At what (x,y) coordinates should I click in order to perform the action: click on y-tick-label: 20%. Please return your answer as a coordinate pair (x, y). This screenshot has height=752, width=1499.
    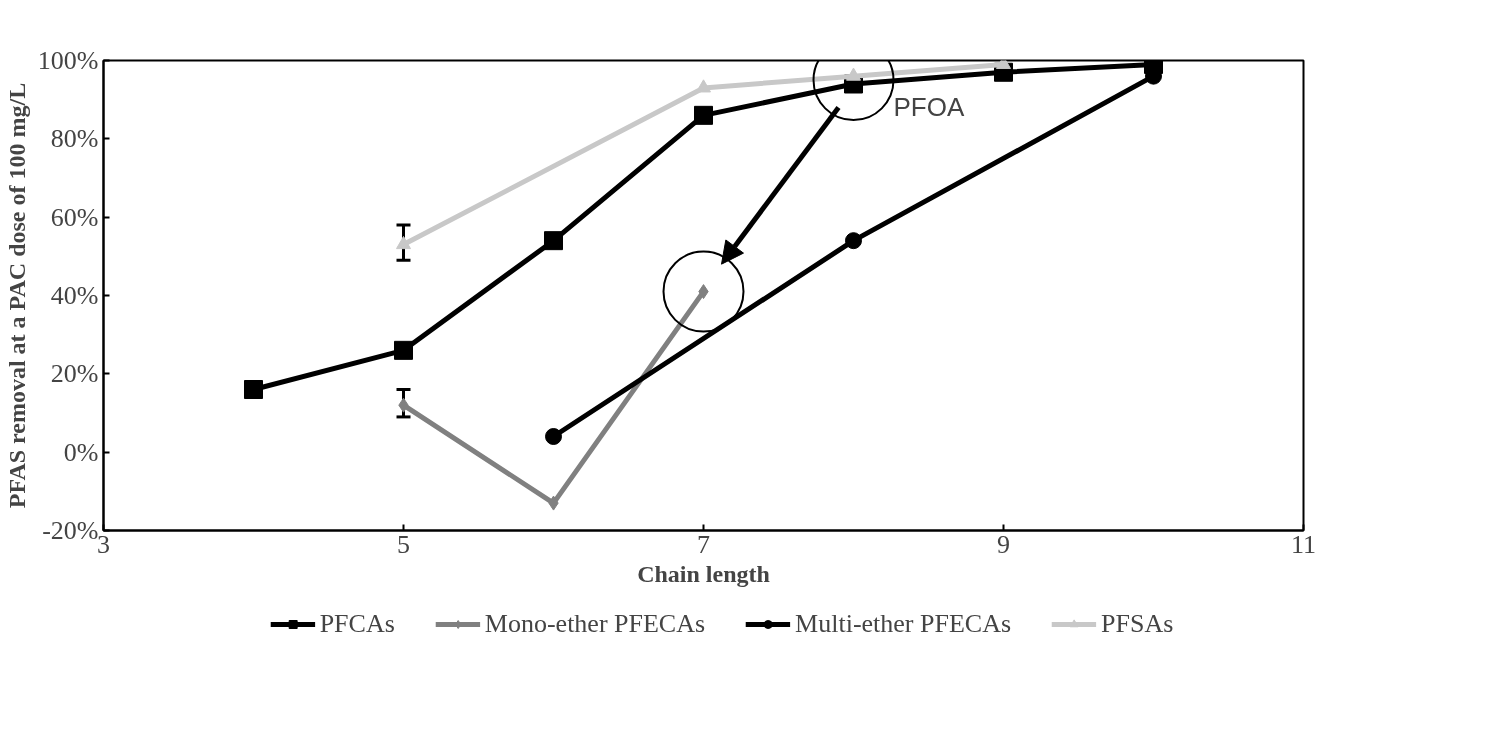
    Looking at the image, I should click on (74, 374).